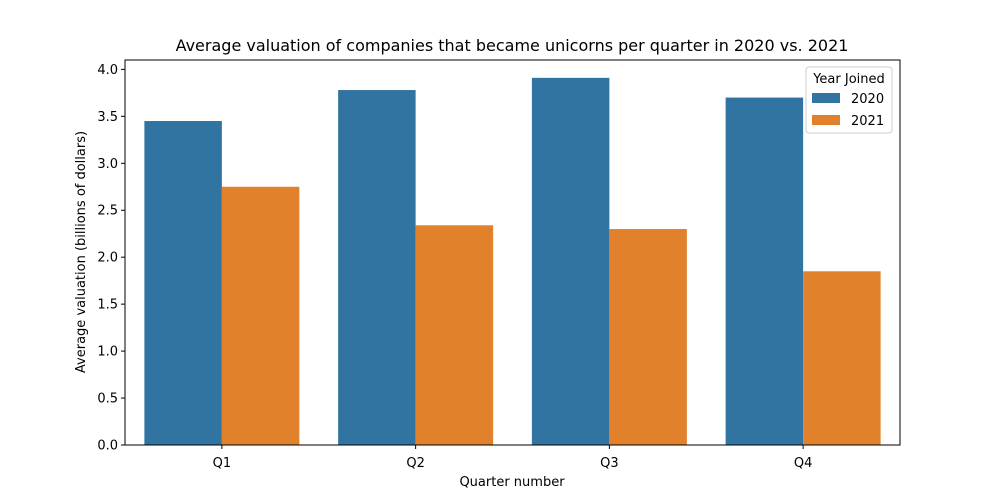 The height and width of the screenshot is (504, 1000). Describe the element at coordinates (513, 458) in the screenshot. I see `x-axis: Q1 Q2 Q3 Q4` at that location.